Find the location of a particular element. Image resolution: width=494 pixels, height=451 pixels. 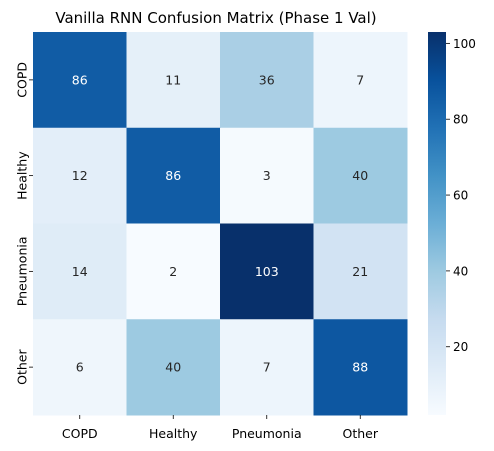

colorbar-gradient is located at coordinates (437, 223).